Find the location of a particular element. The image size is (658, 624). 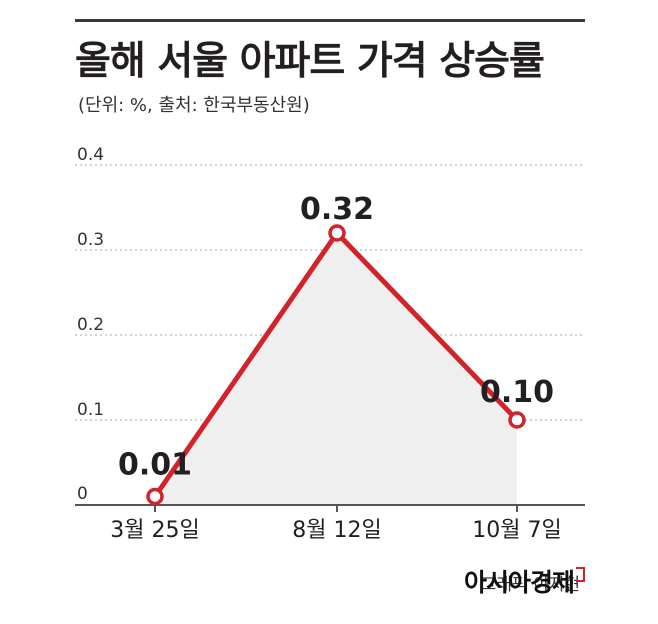

chart-subtitle: (단위: %, 출처: 한국부동산원) is located at coordinates (194, 105).